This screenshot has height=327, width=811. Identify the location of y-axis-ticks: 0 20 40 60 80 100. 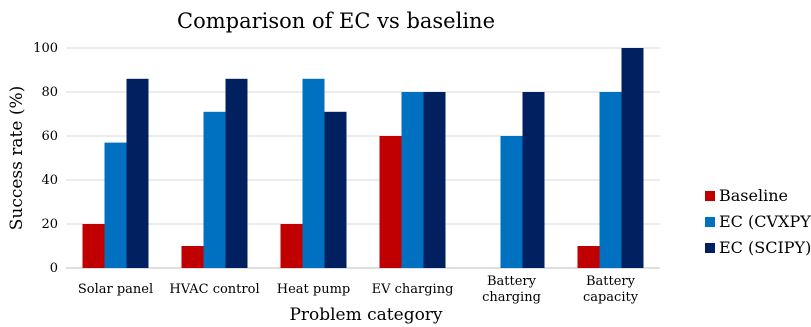
(45, 158).